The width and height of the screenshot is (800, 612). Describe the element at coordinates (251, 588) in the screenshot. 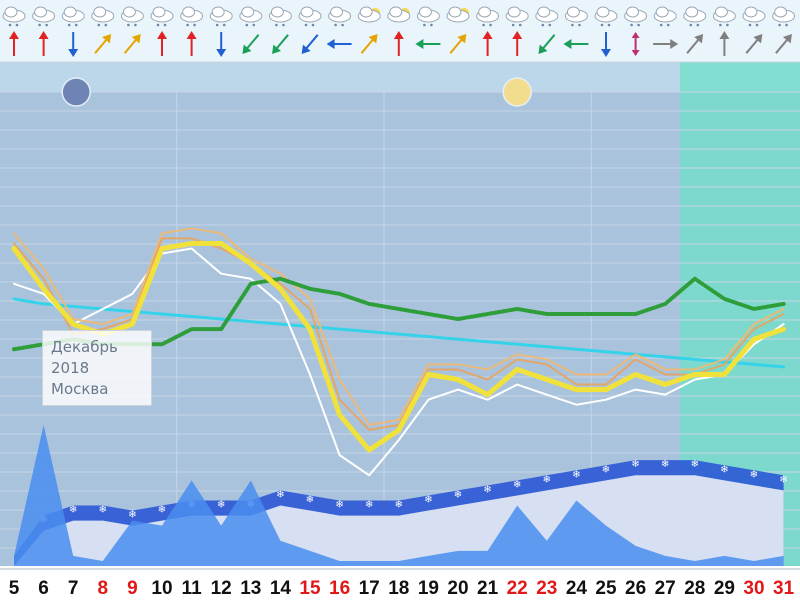

I see `day-label: 13` at that location.